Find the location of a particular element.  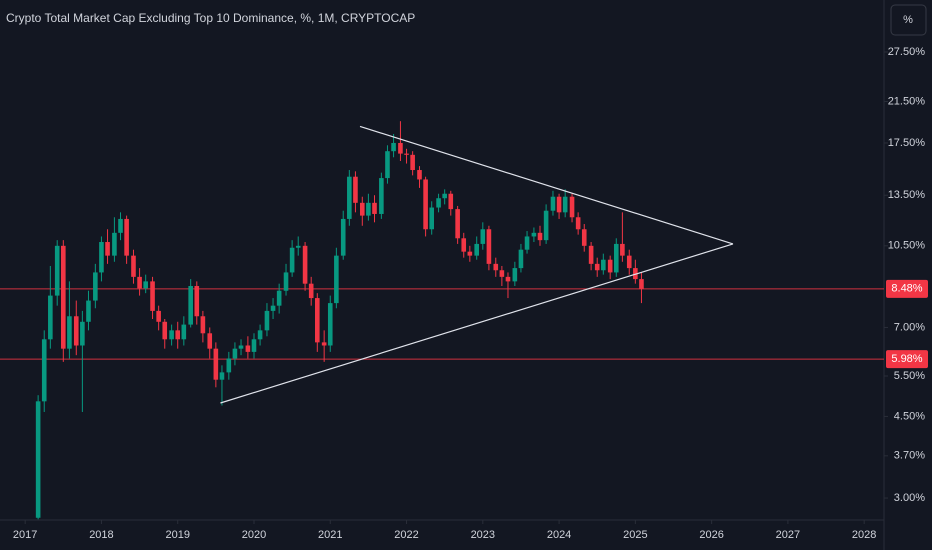

x-tick-label: 2022 is located at coordinates (406, 535).